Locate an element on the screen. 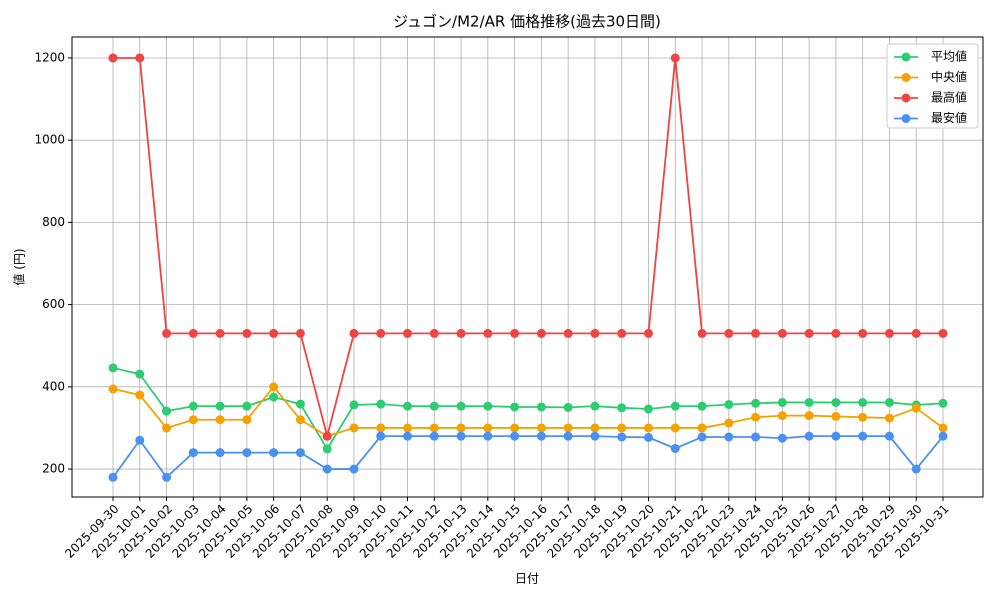  series-line is located at coordinates (528, 457).